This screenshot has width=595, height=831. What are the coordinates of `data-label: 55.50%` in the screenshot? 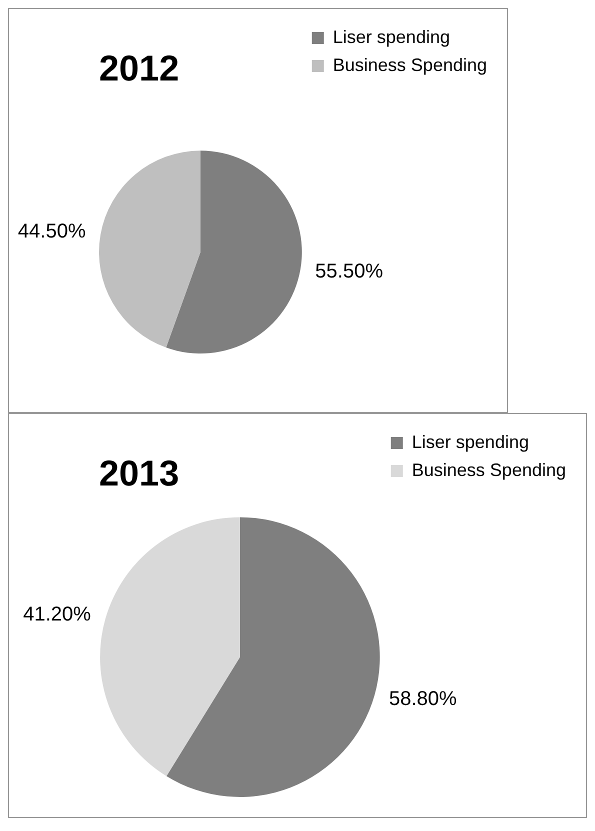 It's located at (349, 271).